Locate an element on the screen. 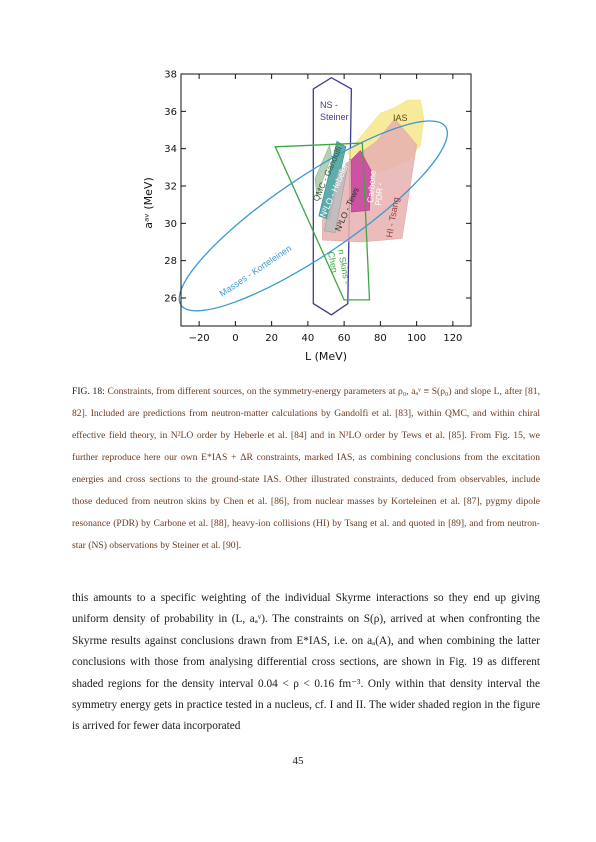 The width and height of the screenshot is (596, 842). label-n-skins-chen-line2: Chen is located at coordinates (333, 262).